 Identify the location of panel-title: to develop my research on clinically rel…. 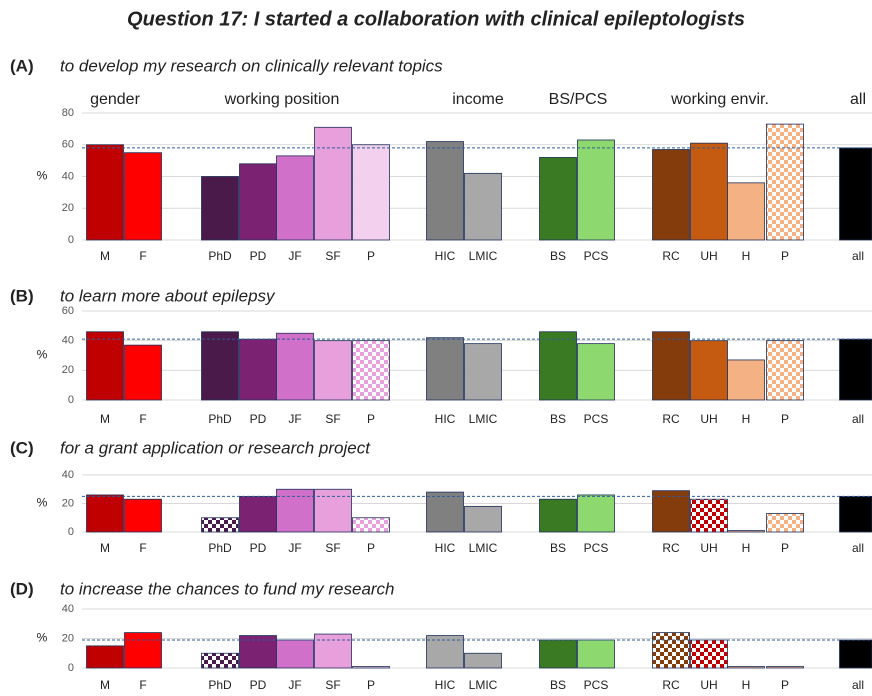
(251, 65).